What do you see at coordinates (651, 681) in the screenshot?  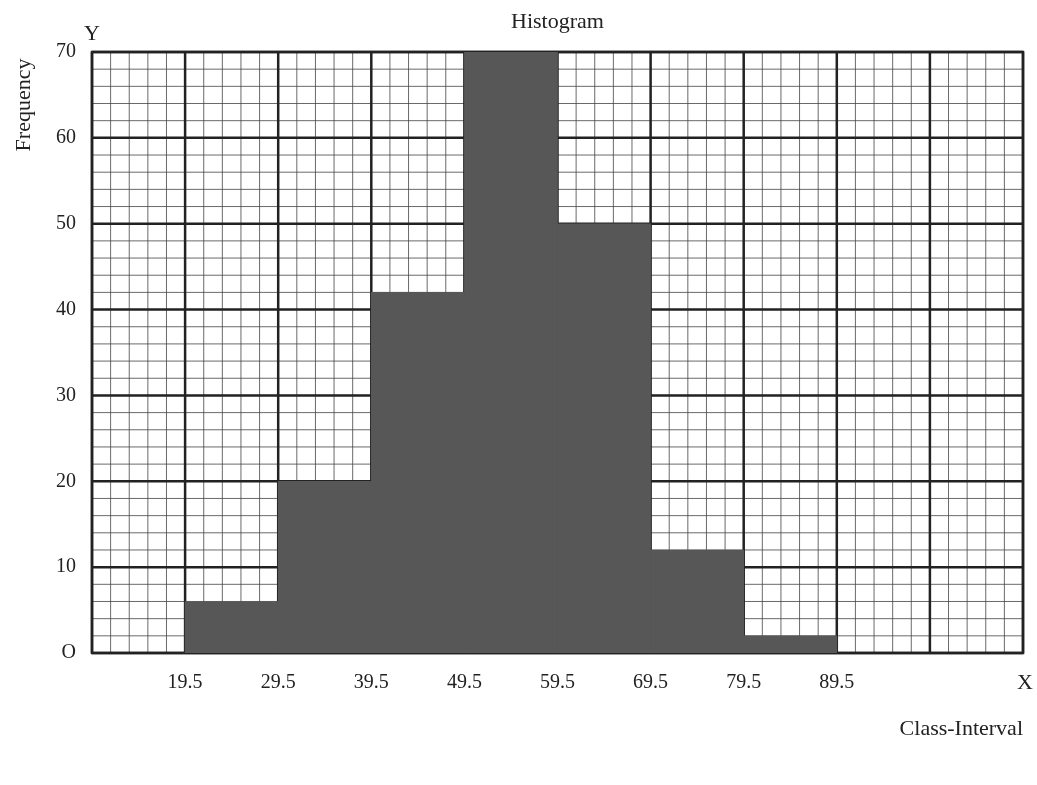 I see `x-tick-label: 69.5` at bounding box center [651, 681].